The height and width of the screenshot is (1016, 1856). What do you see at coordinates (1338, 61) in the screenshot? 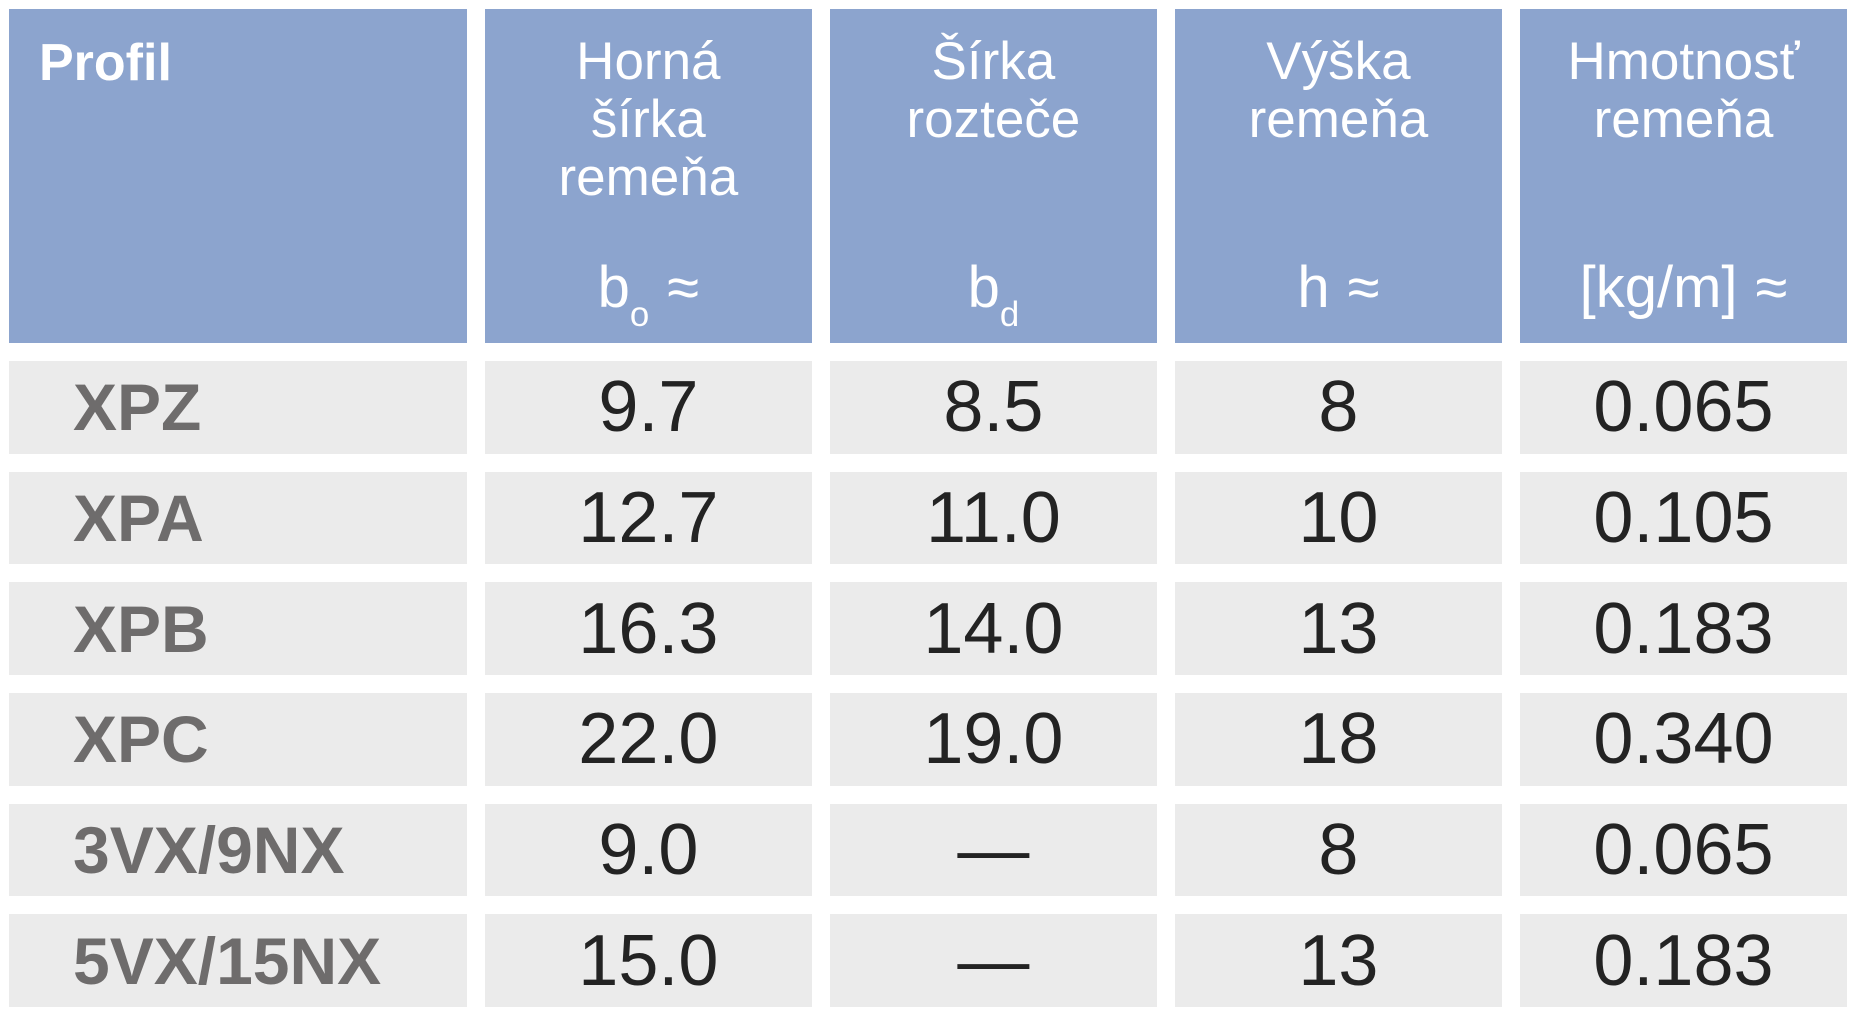
I see `column-title-line: Výška` at bounding box center [1338, 61].